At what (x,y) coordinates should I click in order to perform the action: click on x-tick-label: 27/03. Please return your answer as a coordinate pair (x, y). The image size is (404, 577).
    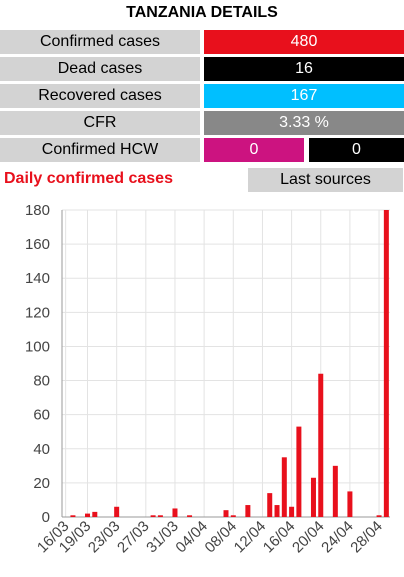
    Looking at the image, I should click on (133, 537).